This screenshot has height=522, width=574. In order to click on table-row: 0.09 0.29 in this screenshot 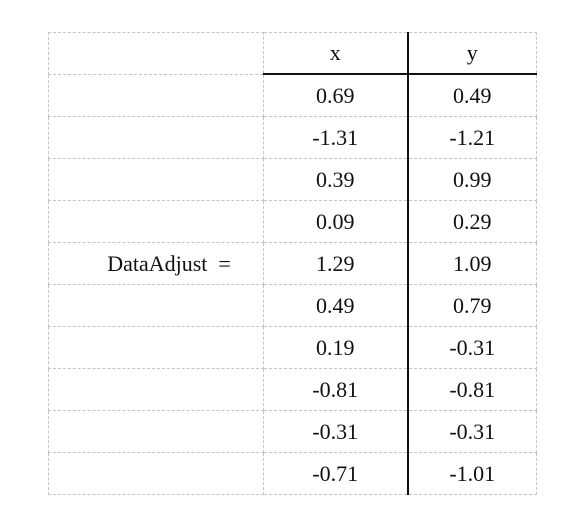, I will do `click(292, 221)`.